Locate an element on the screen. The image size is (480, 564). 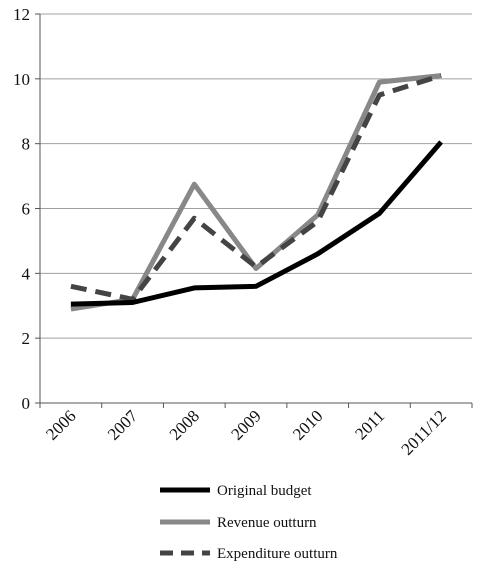
x-tick-label: 2011 is located at coordinates (369, 424).